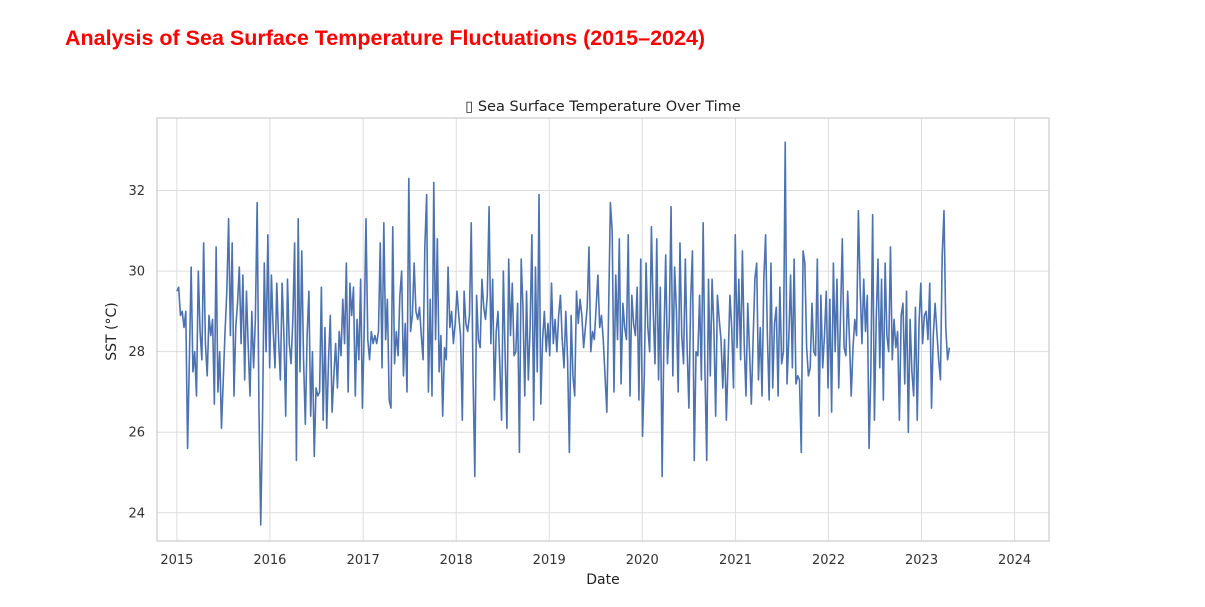 The image size is (1205, 607). Describe the element at coordinates (136, 513) in the screenshot. I see `y-tick-label: 24` at that location.